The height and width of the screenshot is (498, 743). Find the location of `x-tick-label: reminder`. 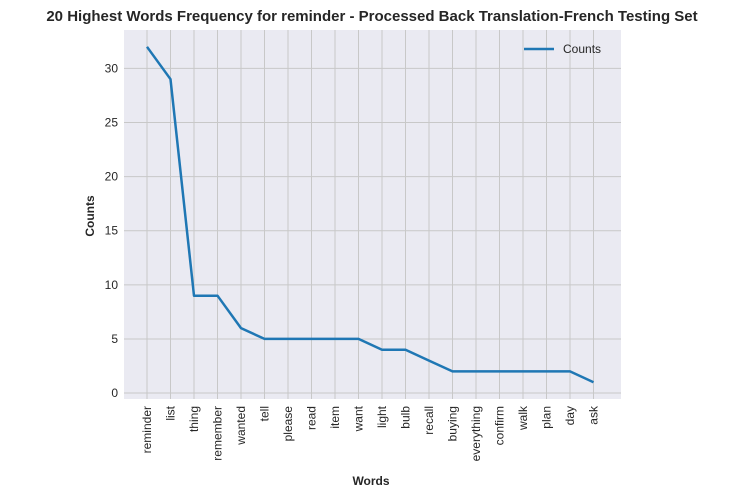

x-tick-label: reminder is located at coordinates (147, 429).